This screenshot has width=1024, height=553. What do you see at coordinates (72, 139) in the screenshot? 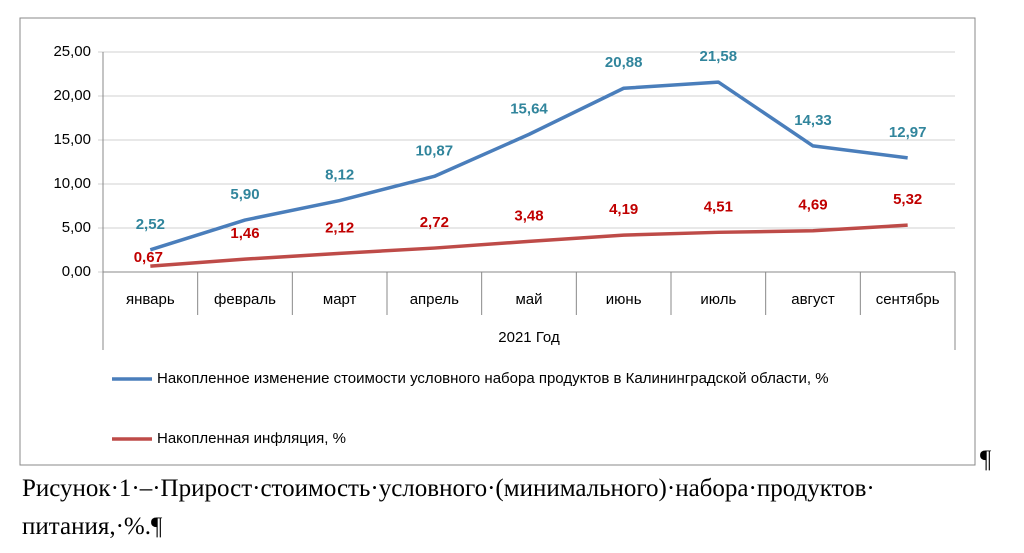
I see `y-tick-label: 15,00` at bounding box center [72, 139].